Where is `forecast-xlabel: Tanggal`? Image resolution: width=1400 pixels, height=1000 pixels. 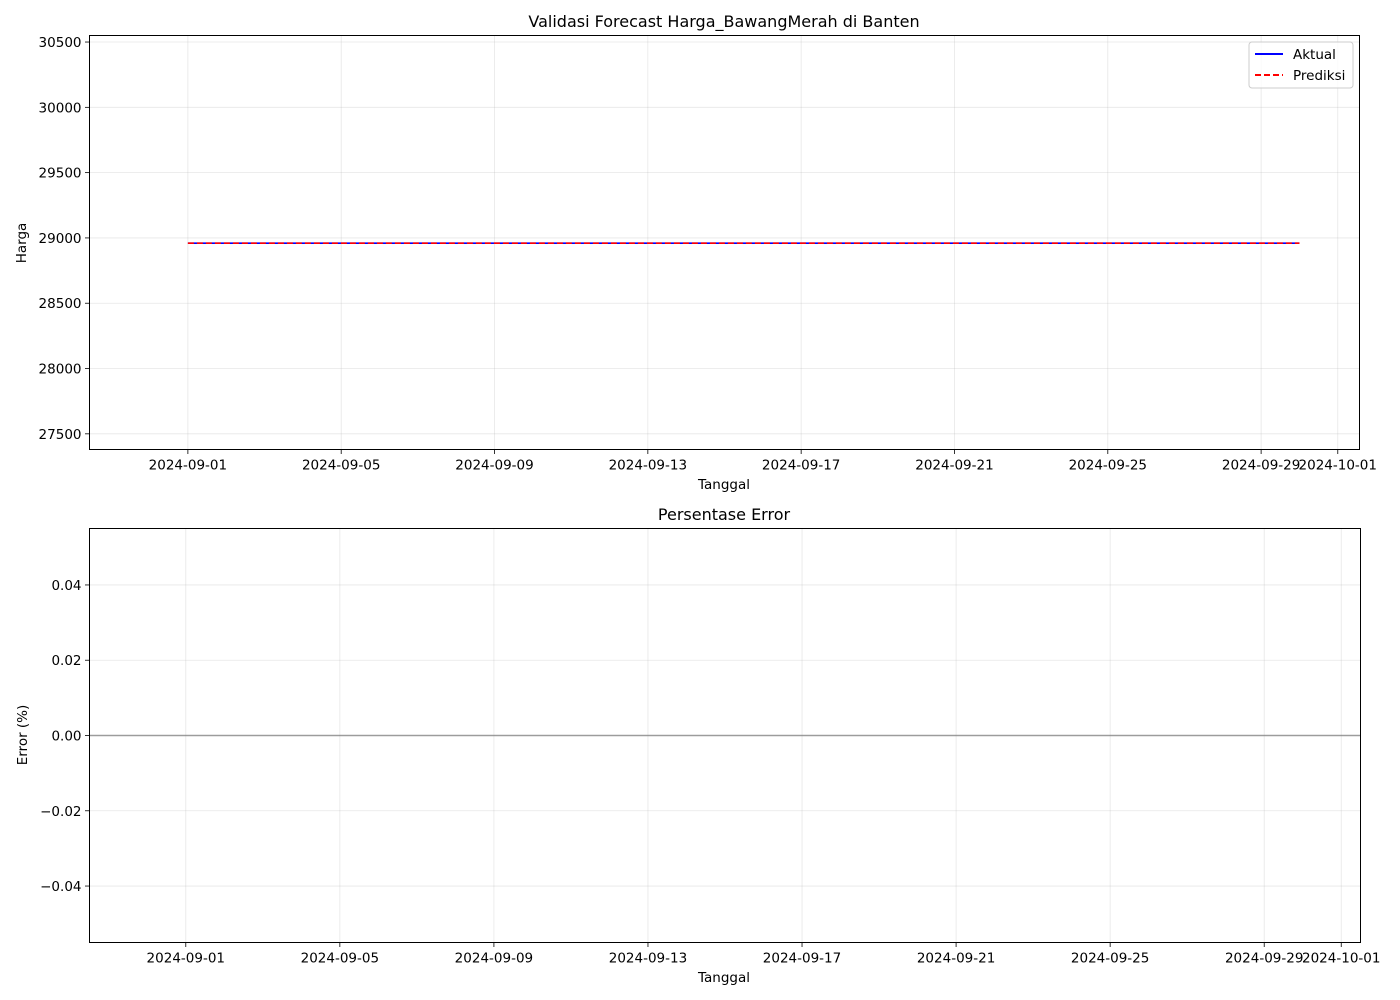 forecast-xlabel: Tanggal is located at coordinates (723, 485).